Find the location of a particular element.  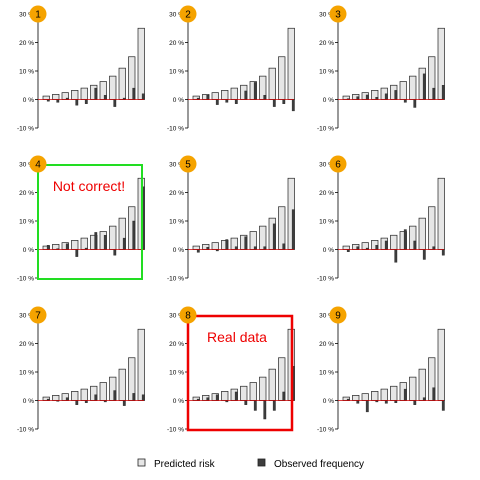

highlight-box is located at coordinates (90, 222).